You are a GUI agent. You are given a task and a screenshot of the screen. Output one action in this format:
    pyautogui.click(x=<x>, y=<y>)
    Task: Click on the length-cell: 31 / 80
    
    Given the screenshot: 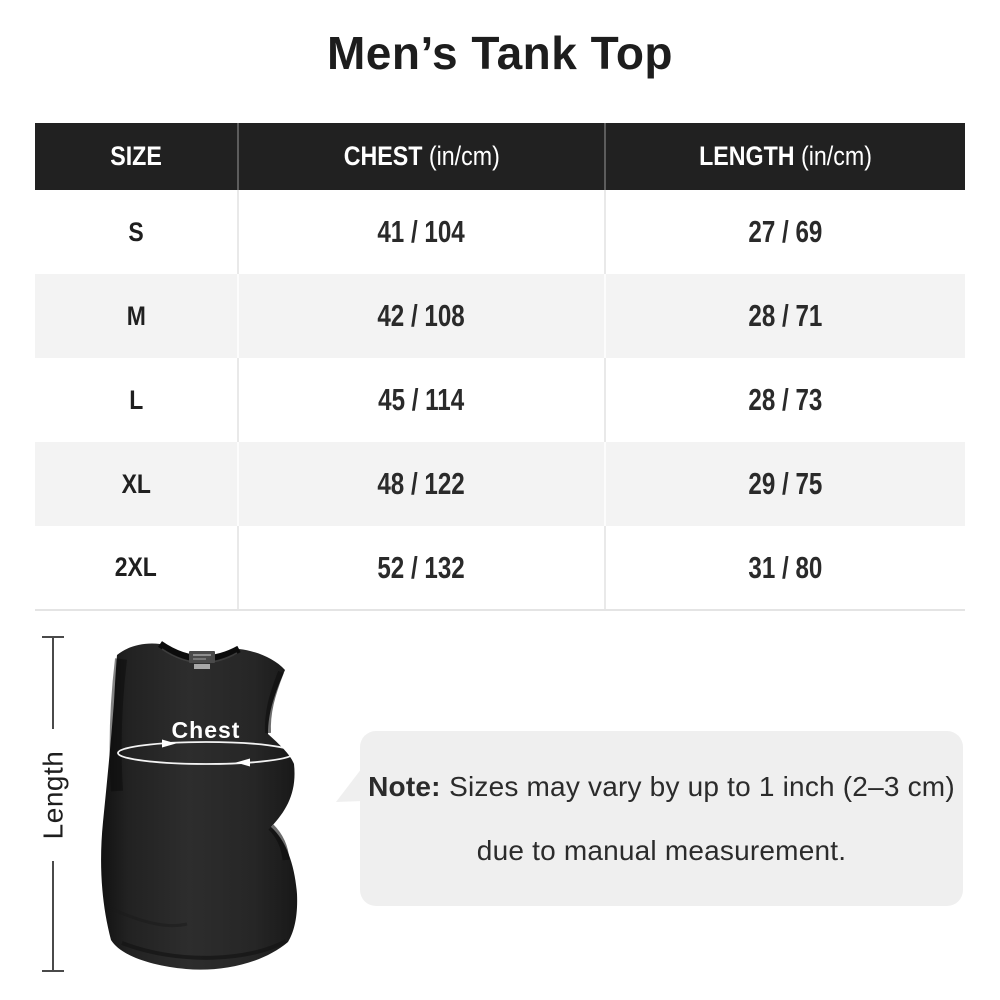 What is the action you would take?
    pyautogui.click(x=784, y=568)
    